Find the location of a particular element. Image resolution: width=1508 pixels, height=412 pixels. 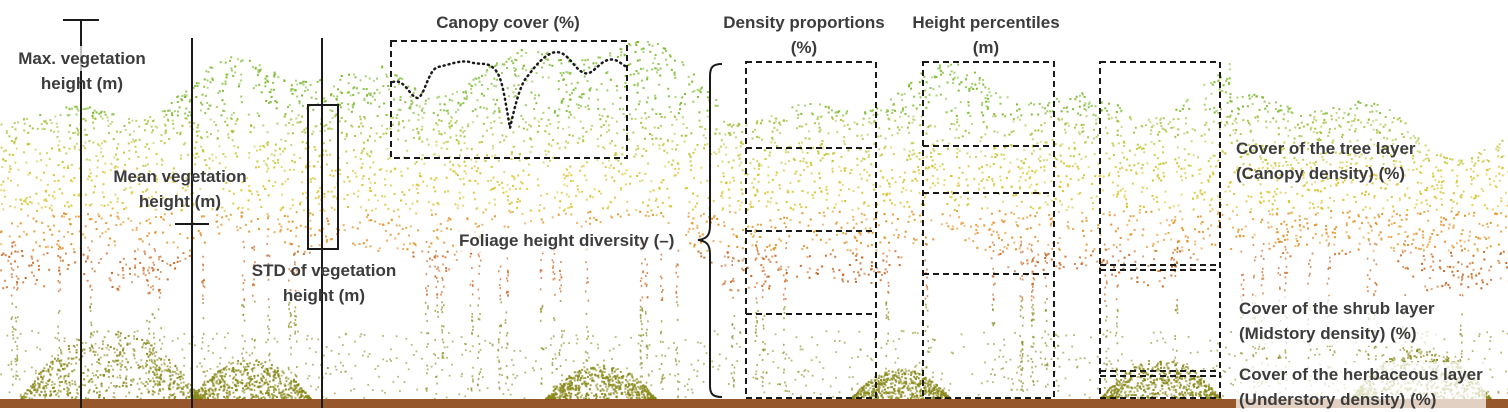

height-percentiles-label-line2: (m) is located at coordinates (986, 47).